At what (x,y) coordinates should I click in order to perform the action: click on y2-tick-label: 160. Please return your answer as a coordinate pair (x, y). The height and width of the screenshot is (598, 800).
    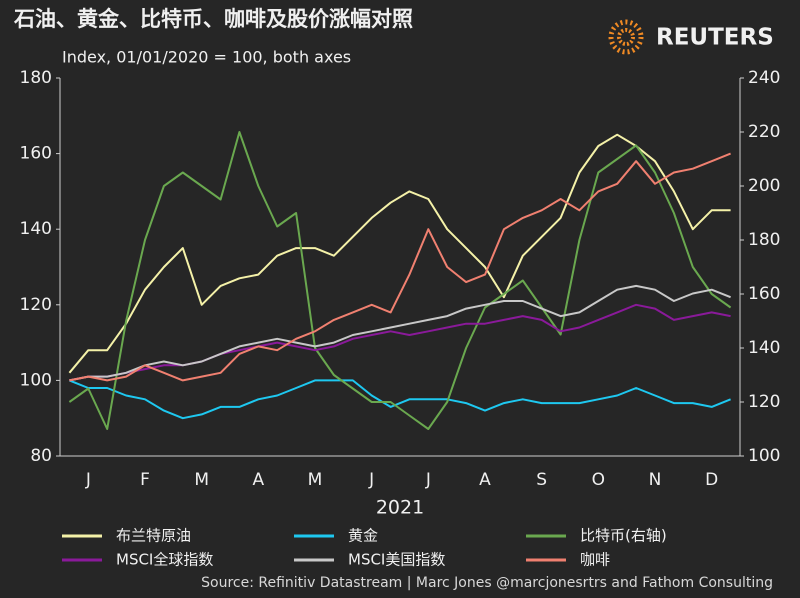
    Looking at the image, I should click on (764, 294).